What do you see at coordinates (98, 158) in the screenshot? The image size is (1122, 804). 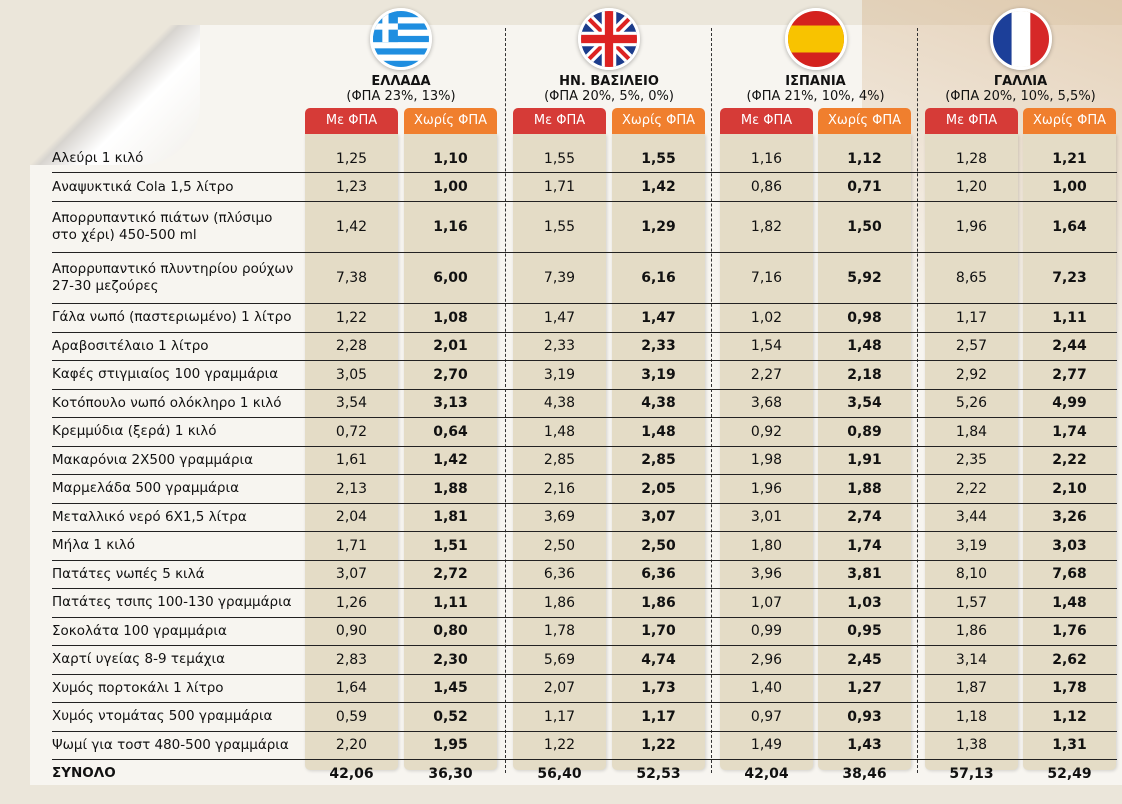 I see `item-label: Αλεύρι 1 κιλό` at bounding box center [98, 158].